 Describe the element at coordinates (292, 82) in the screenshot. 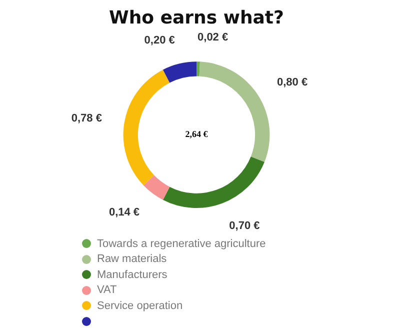

I see `data-label: 0,80 €` at that location.